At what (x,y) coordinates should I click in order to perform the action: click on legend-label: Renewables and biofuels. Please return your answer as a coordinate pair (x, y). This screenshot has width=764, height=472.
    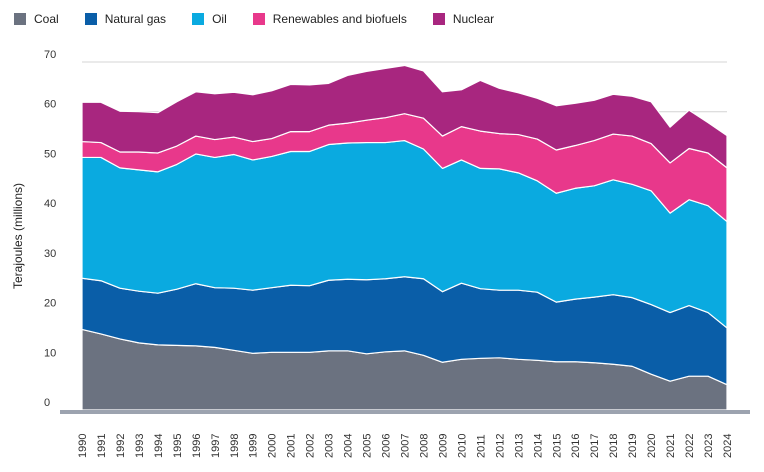
    Looking at the image, I should click on (339, 19).